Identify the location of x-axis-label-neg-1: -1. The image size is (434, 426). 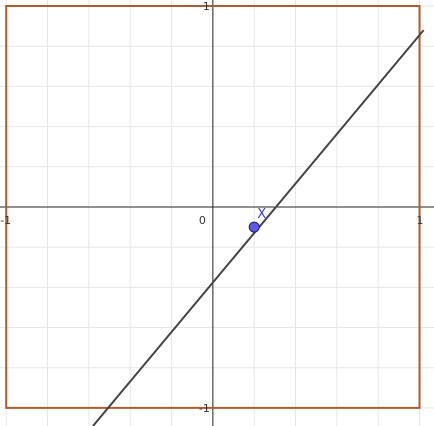
(5, 220).